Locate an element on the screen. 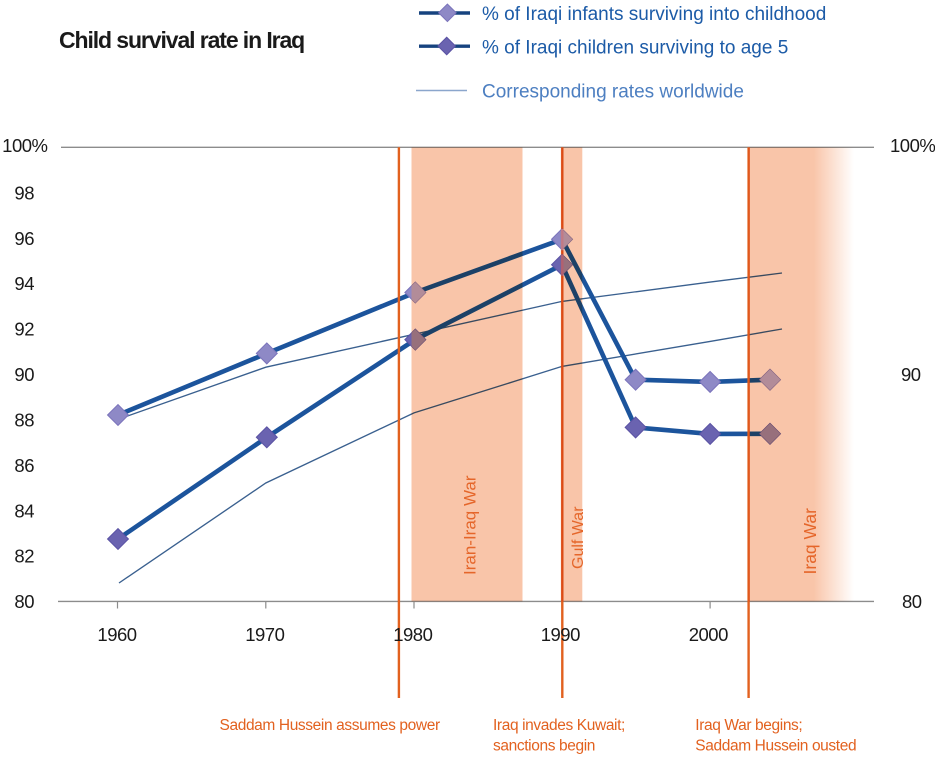 Image resolution: width=935 pixels, height=759 pixels. svg-text: 88 is located at coordinates (24, 419).